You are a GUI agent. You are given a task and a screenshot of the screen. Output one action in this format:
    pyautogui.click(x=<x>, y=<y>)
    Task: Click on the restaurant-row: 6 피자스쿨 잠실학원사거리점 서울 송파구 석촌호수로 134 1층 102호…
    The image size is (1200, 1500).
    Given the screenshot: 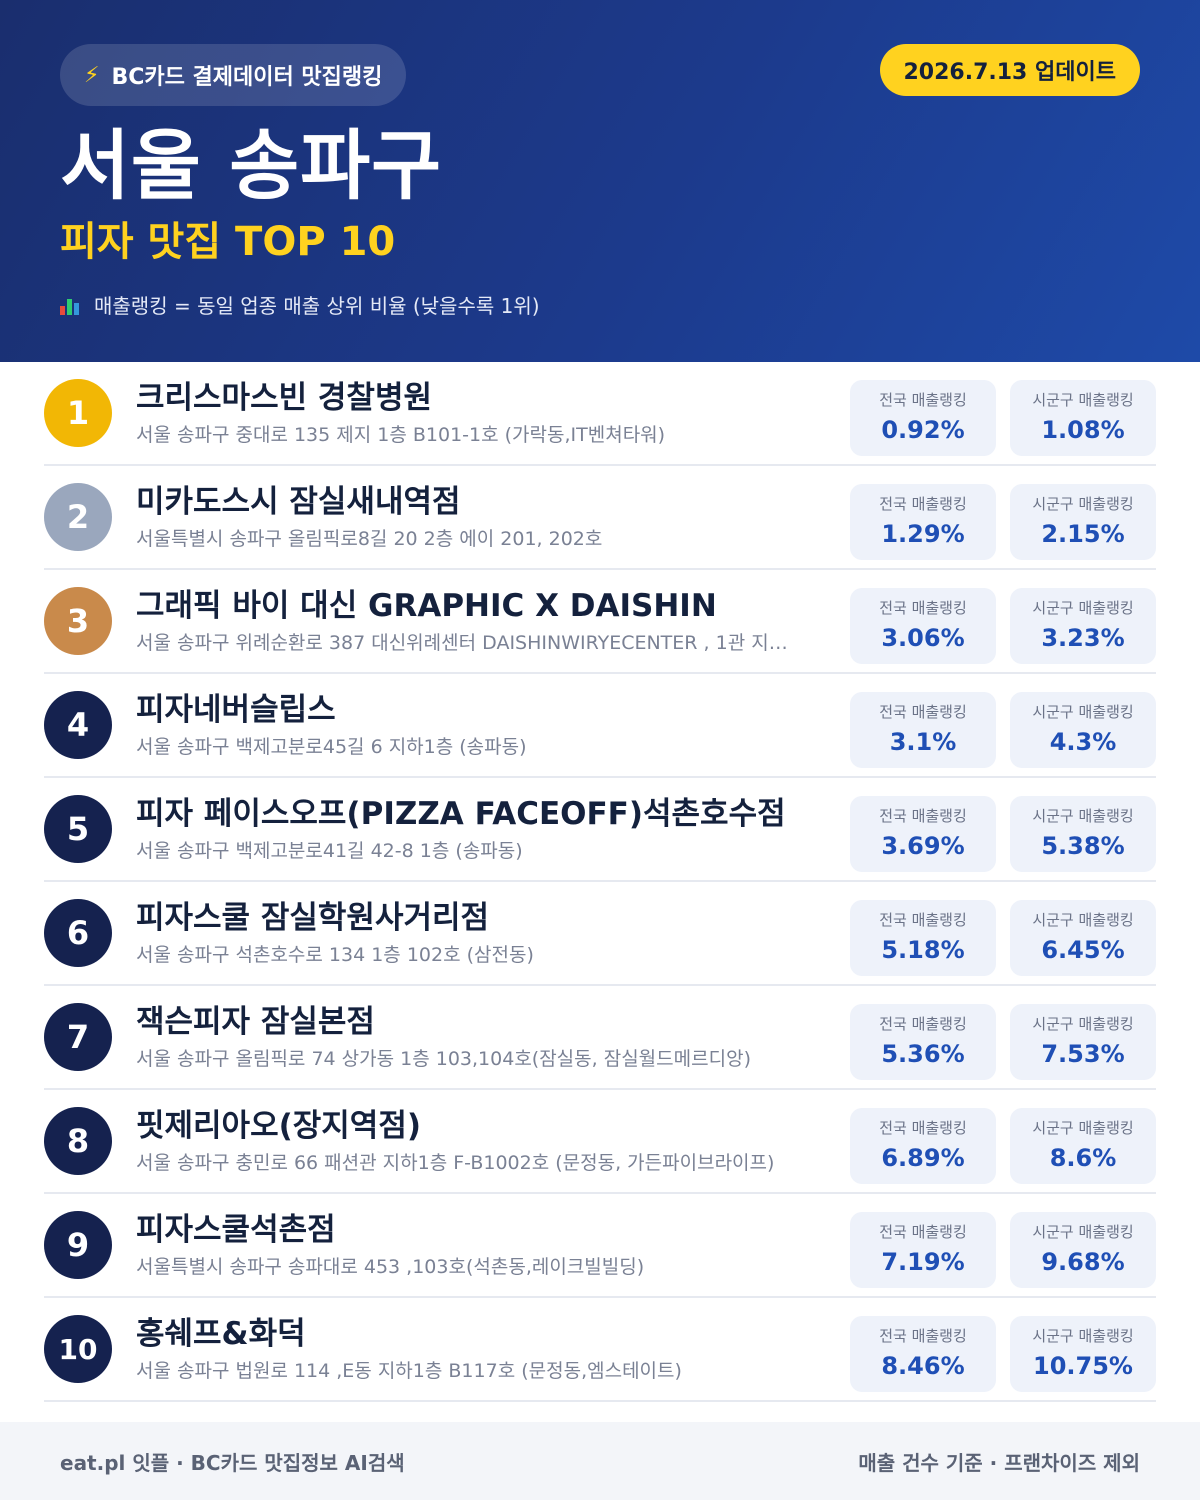 What is the action you would take?
    pyautogui.click(x=600, y=934)
    